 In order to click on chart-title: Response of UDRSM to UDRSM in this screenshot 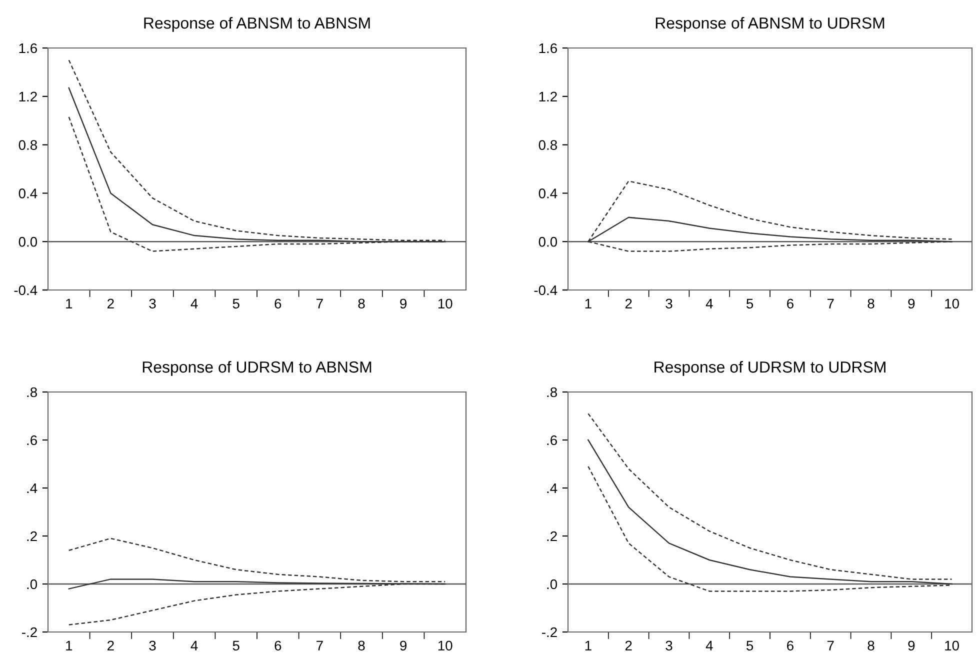, I will do `click(770, 368)`.